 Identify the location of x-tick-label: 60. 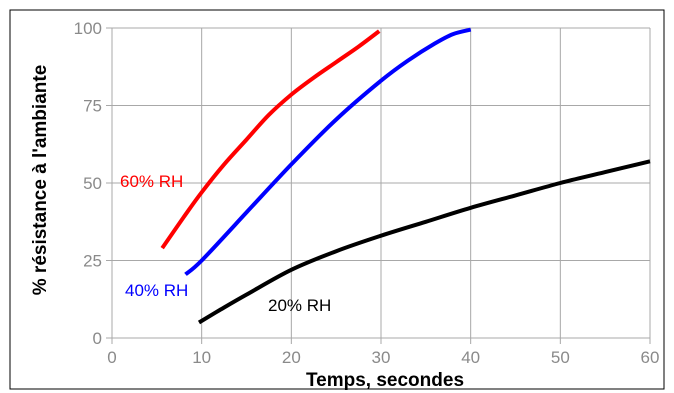
(650, 357).